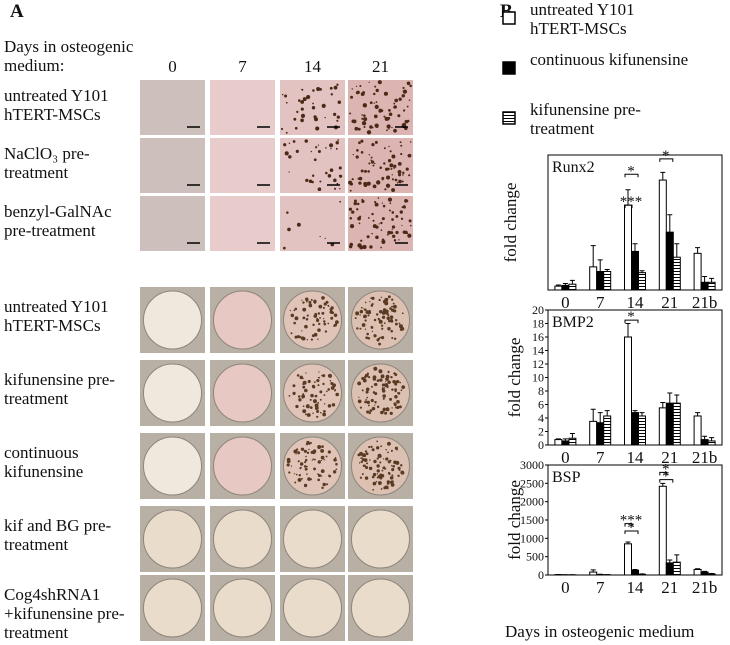  I want to click on micrograph, so click(312, 223).